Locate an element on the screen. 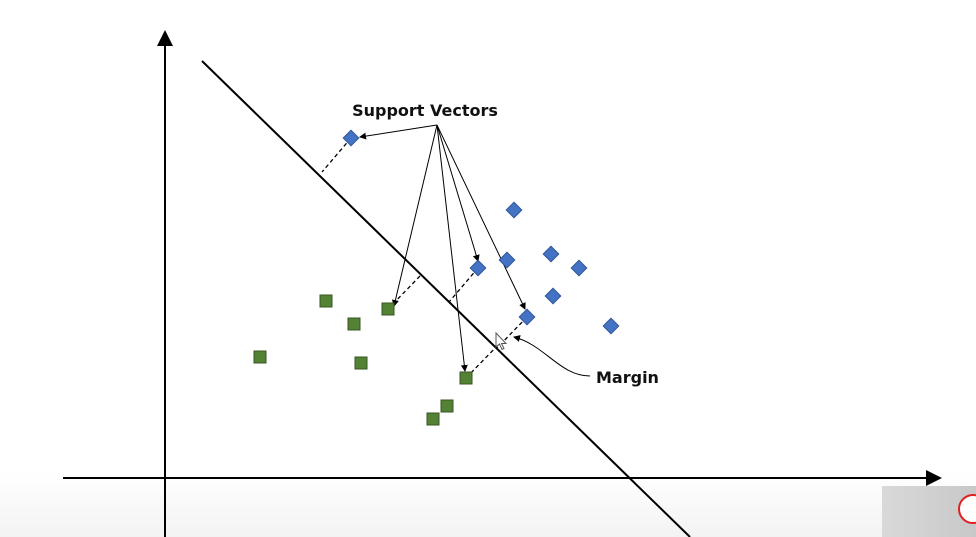  margin-label: Margin is located at coordinates (627, 377).